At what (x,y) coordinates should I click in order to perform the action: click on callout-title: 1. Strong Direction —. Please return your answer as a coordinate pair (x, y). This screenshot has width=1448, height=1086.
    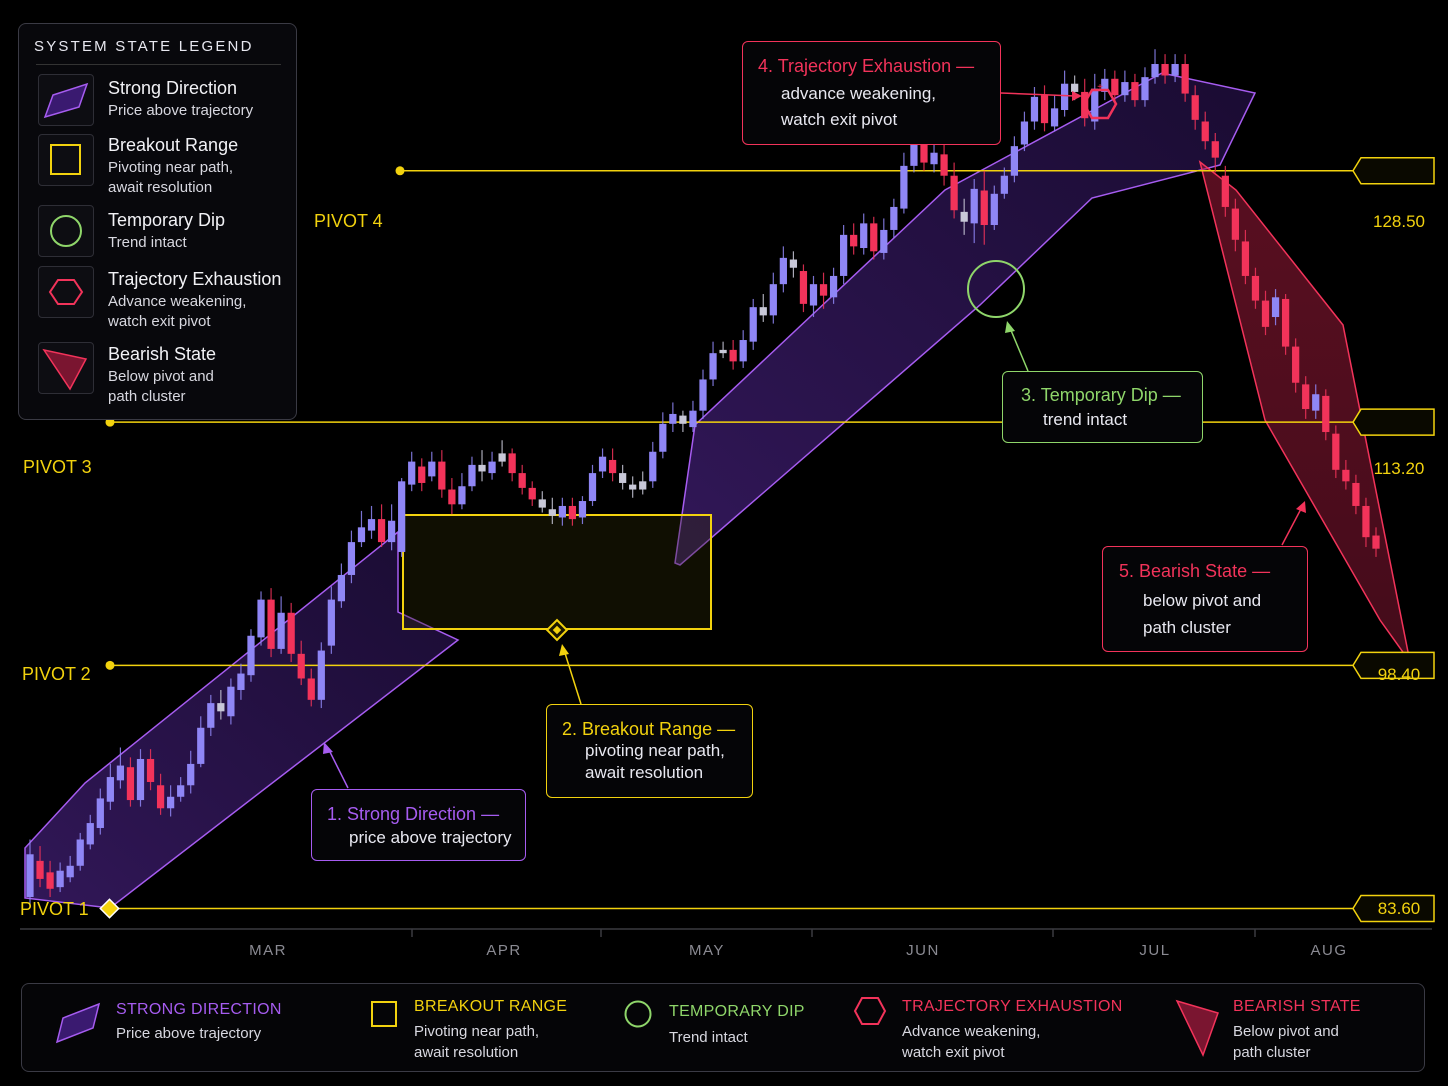
    Looking at the image, I should click on (413, 814).